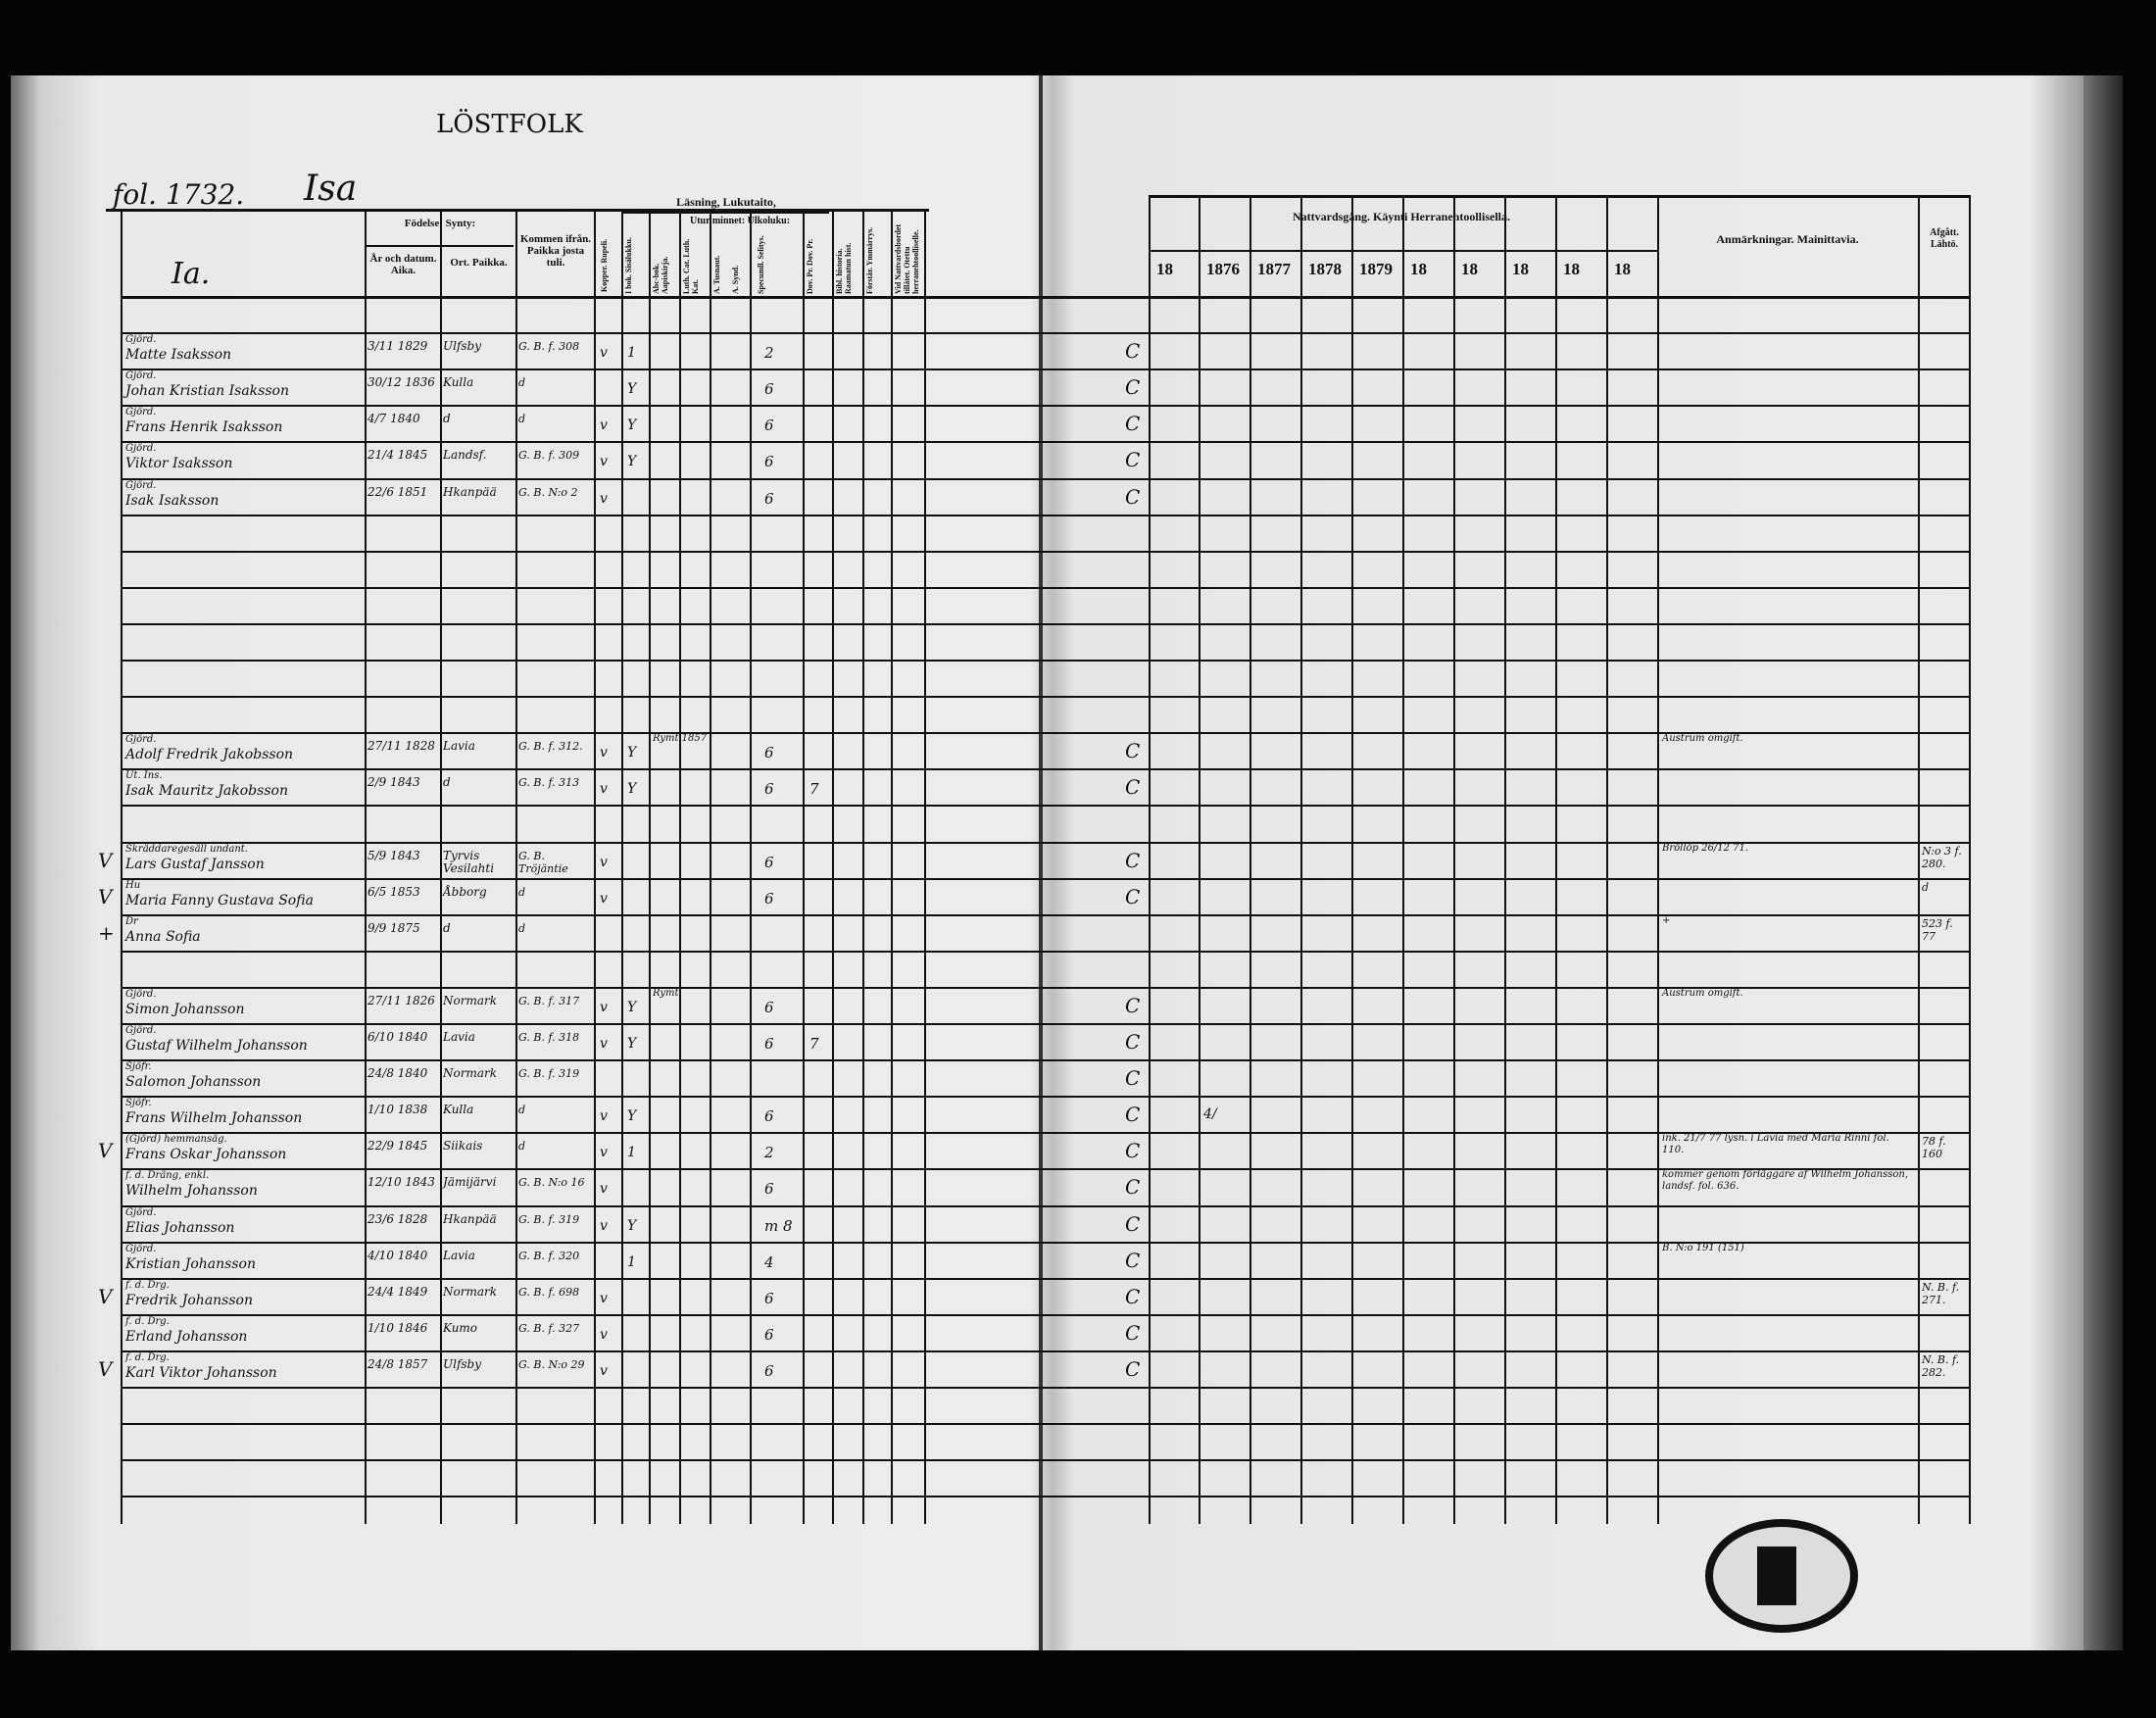 The width and height of the screenshot is (2156, 1718). What do you see at coordinates (549, 1328) in the screenshot?
I see `came-from: G. B. f. 327` at bounding box center [549, 1328].